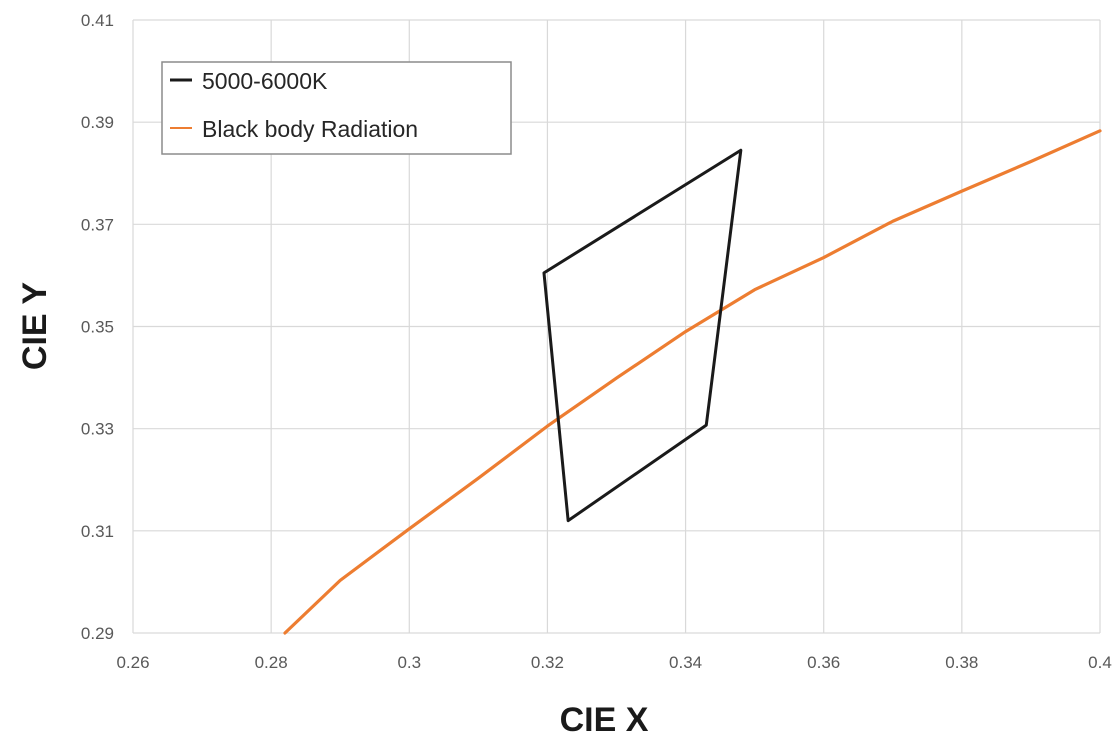  Describe the element at coordinates (97, 122) in the screenshot. I see `y-tick-label: 0.39` at that location.